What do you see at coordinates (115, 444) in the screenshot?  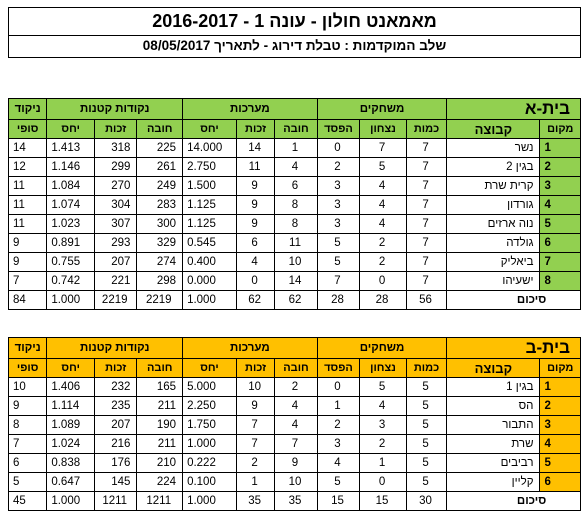 I see `cell-sp-won: 216` at bounding box center [115, 444].